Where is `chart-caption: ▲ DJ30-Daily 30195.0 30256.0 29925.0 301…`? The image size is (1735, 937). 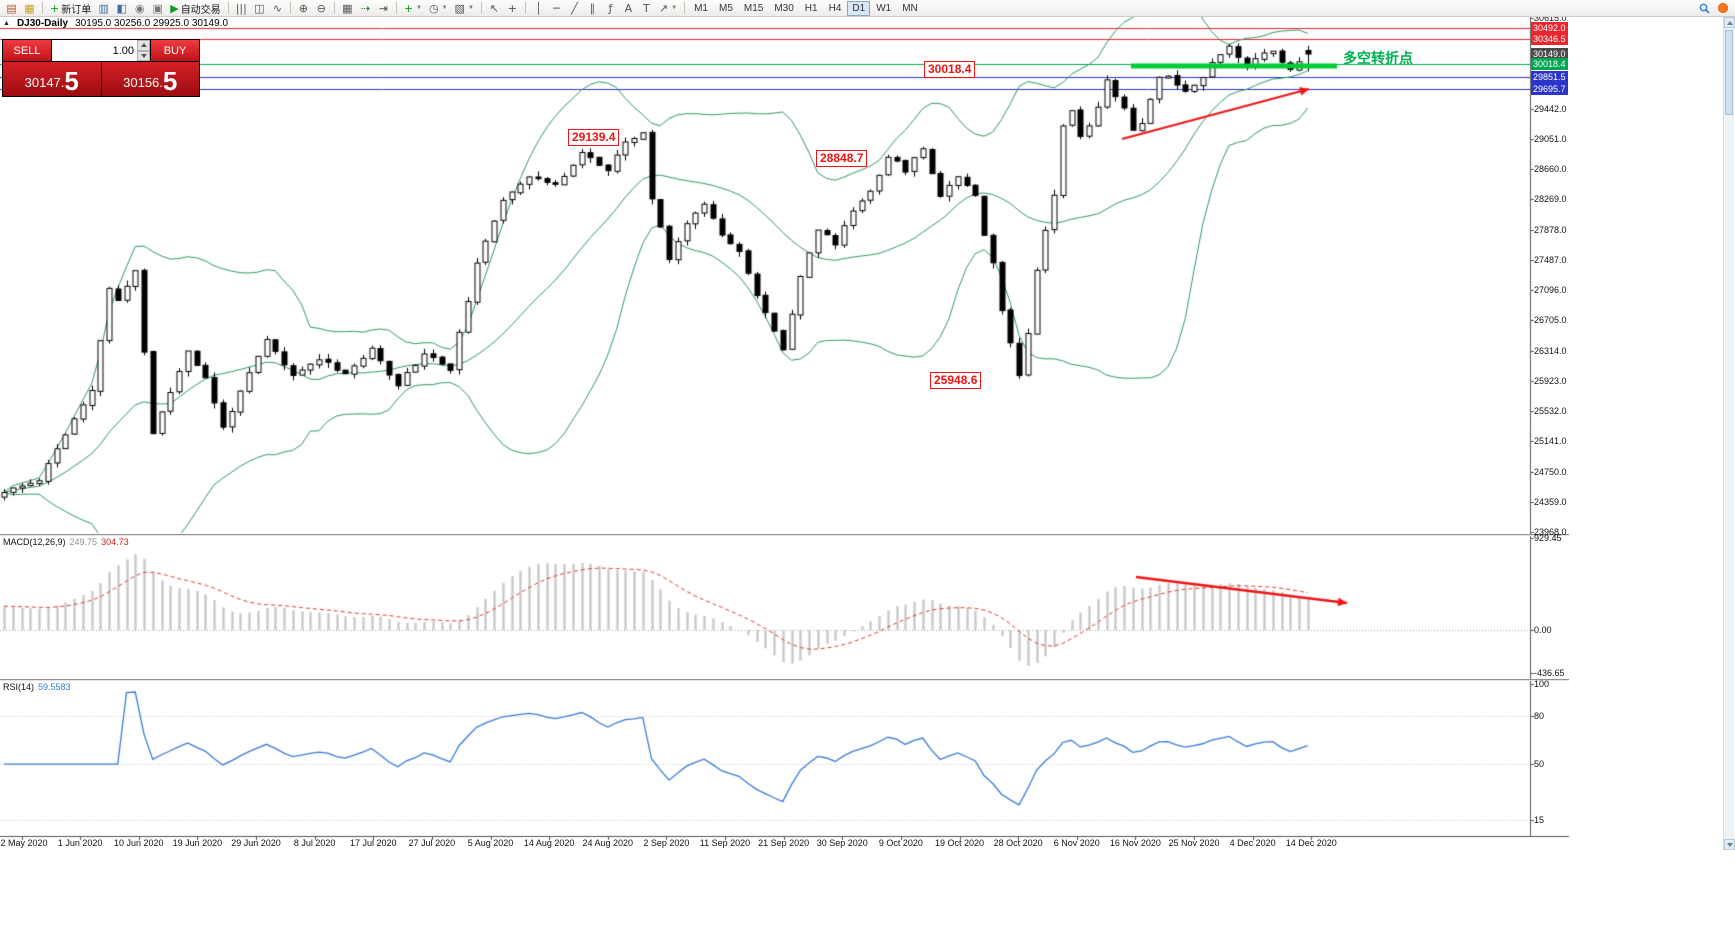 chart-caption: ▲ DJ30-Daily 30195.0 30256.0 29925.0 301… is located at coordinates (115, 23).